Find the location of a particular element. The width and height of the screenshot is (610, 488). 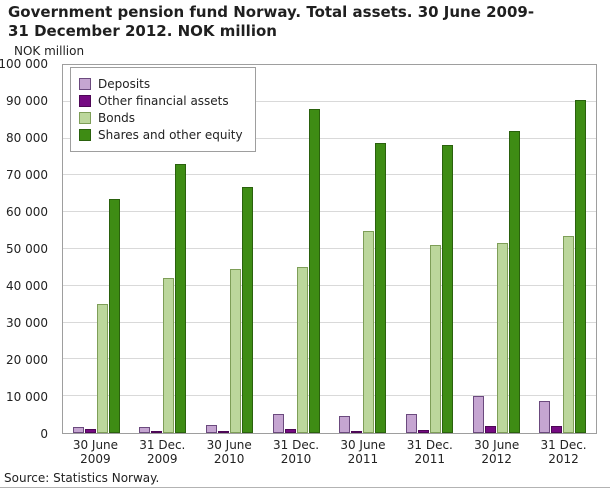

y-axis-label: 80 000 is located at coordinates (27, 138).